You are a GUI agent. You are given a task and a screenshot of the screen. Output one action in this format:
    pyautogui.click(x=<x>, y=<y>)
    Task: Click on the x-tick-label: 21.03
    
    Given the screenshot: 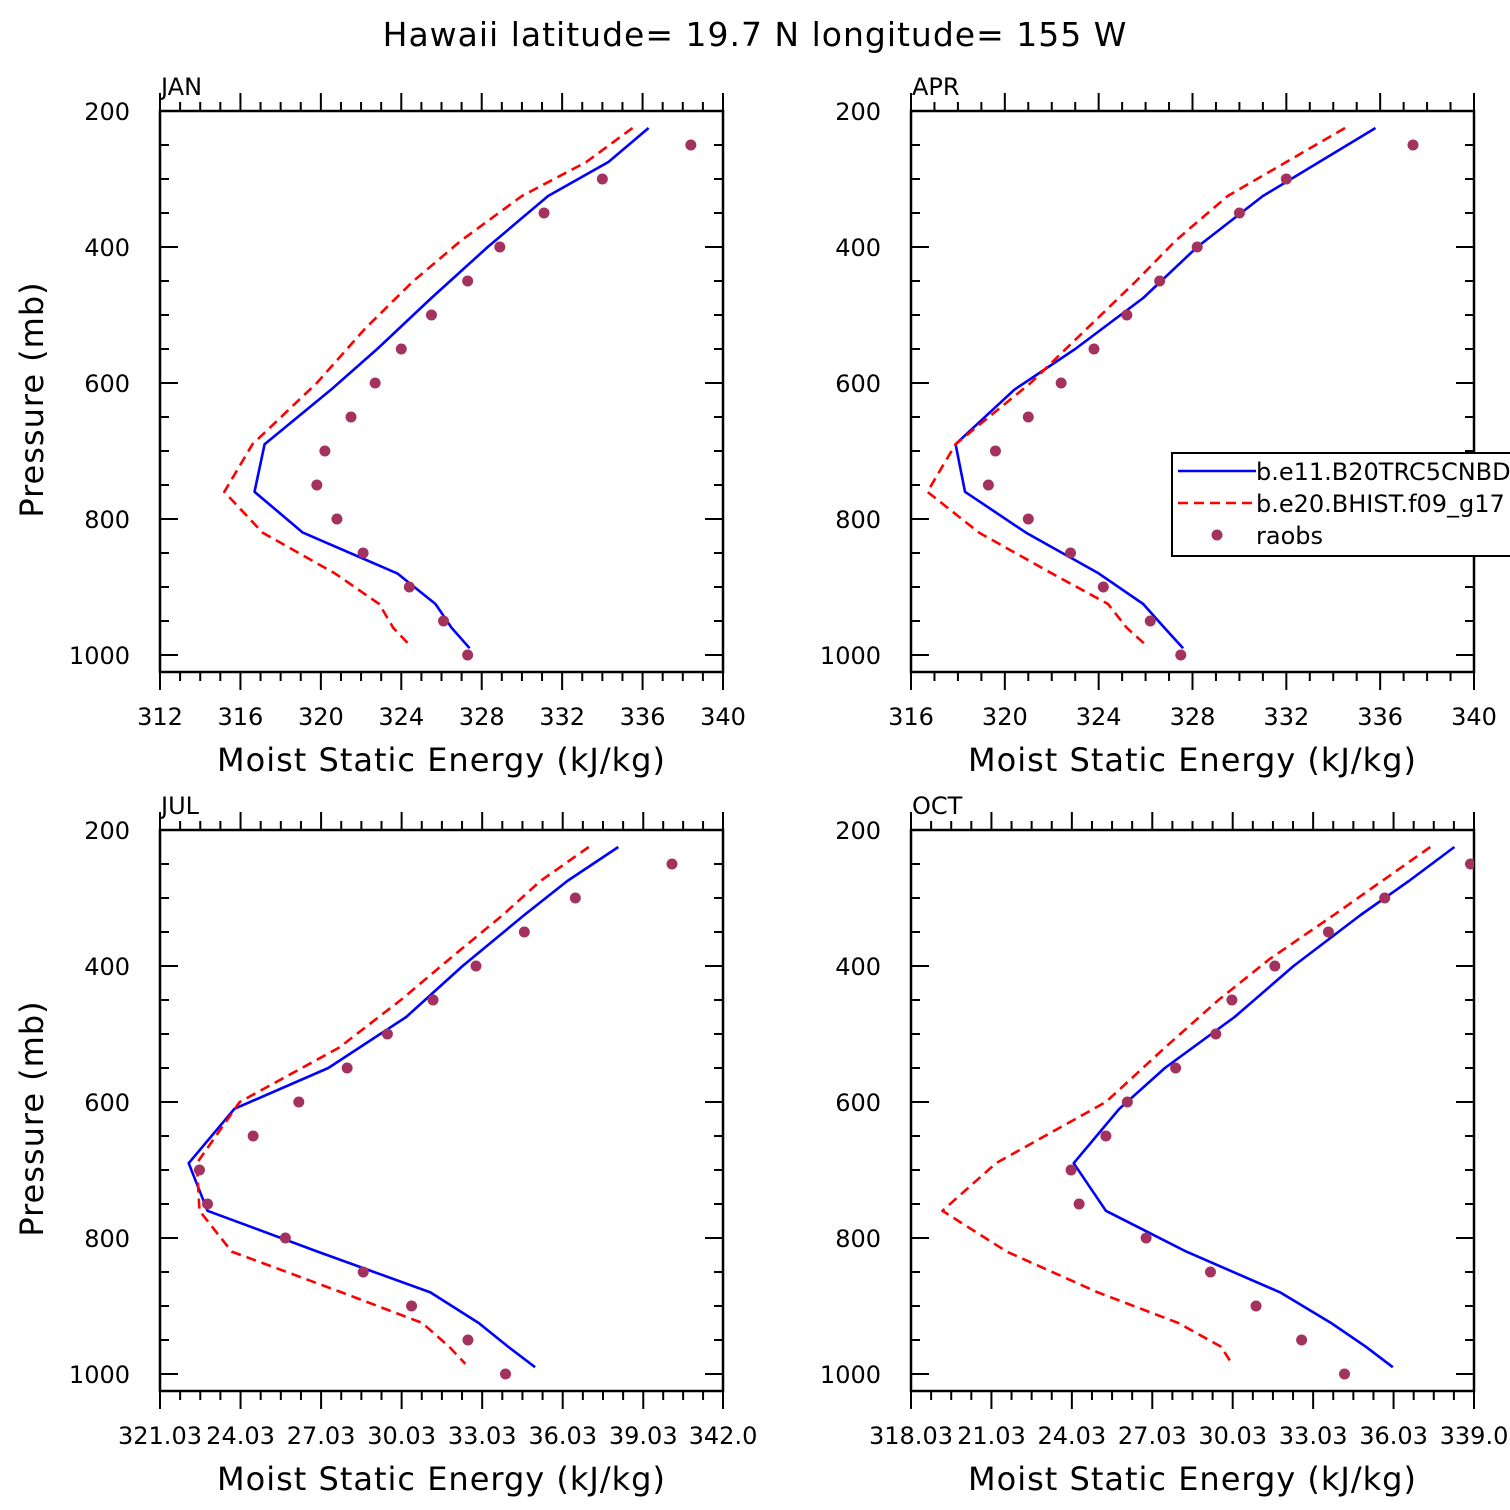 What is the action you would take?
    pyautogui.click(x=991, y=1436)
    